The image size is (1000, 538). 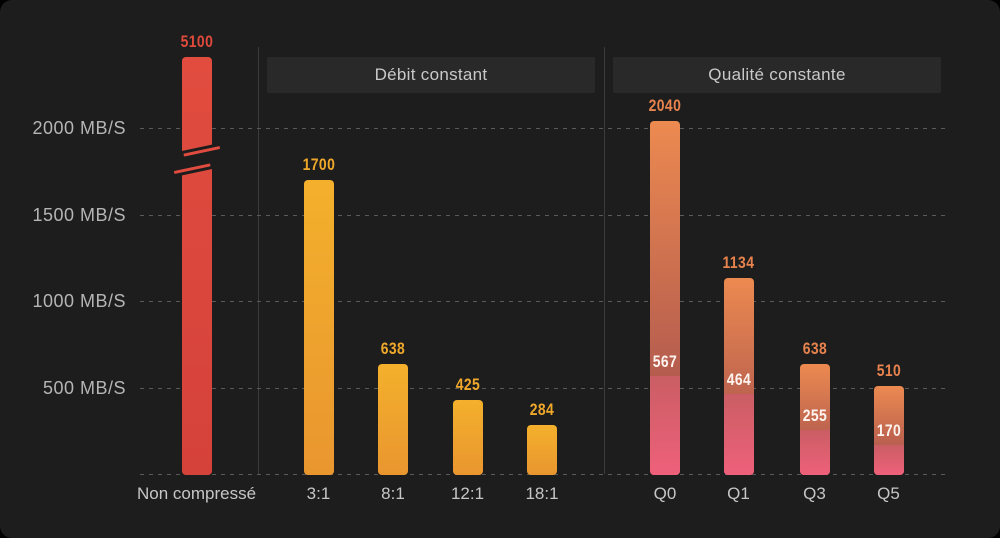 I want to click on x-tick-label: Q0, so click(x=665, y=493).